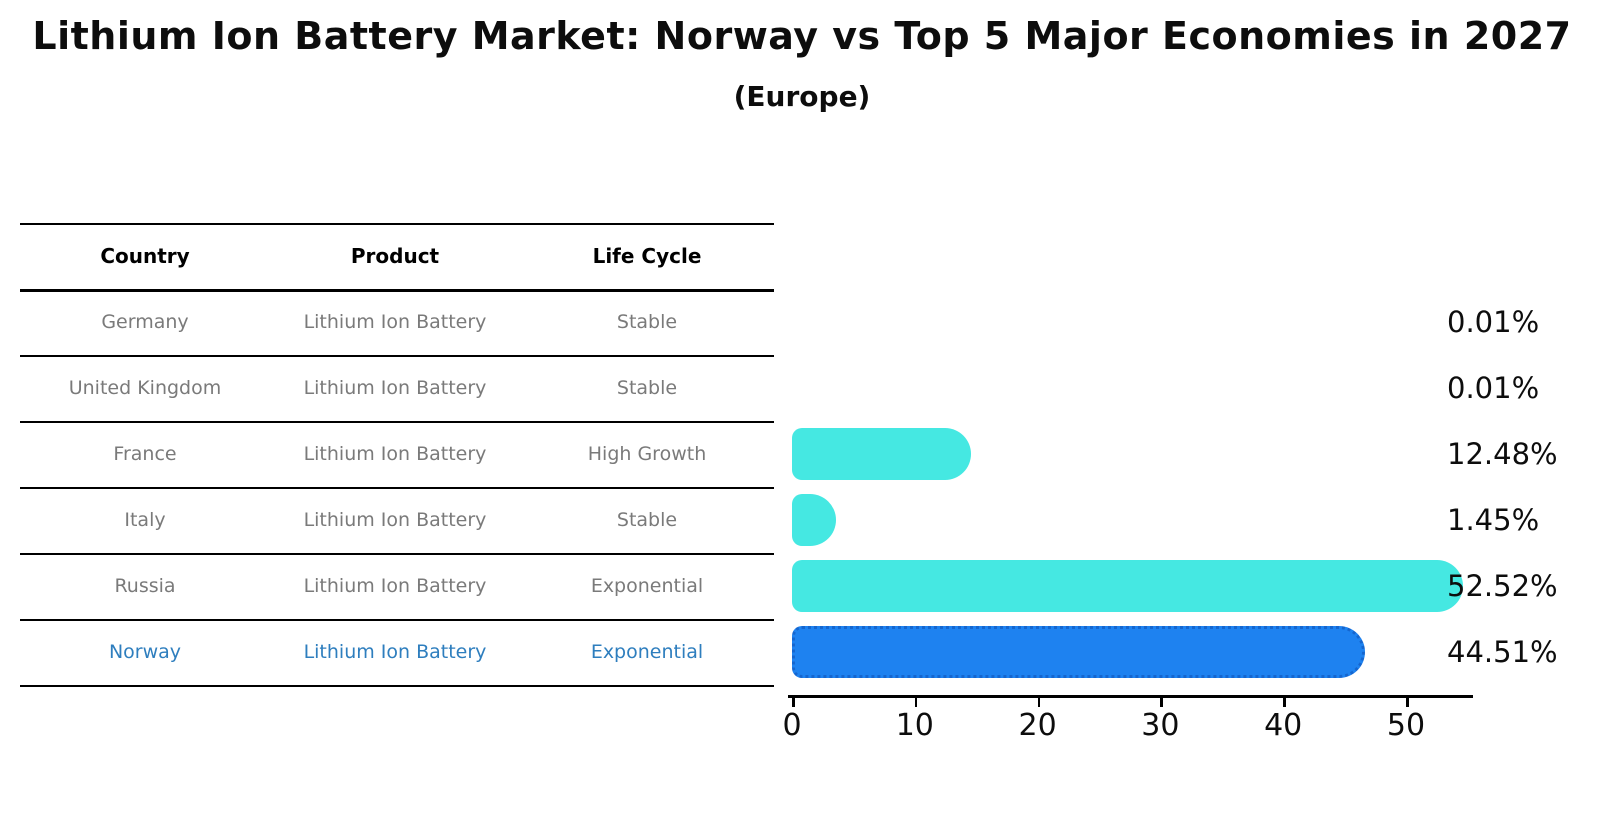 The width and height of the screenshot is (1604, 823). What do you see at coordinates (1160, 725) in the screenshot?
I see `x-axis-tick-label: 30` at bounding box center [1160, 725].